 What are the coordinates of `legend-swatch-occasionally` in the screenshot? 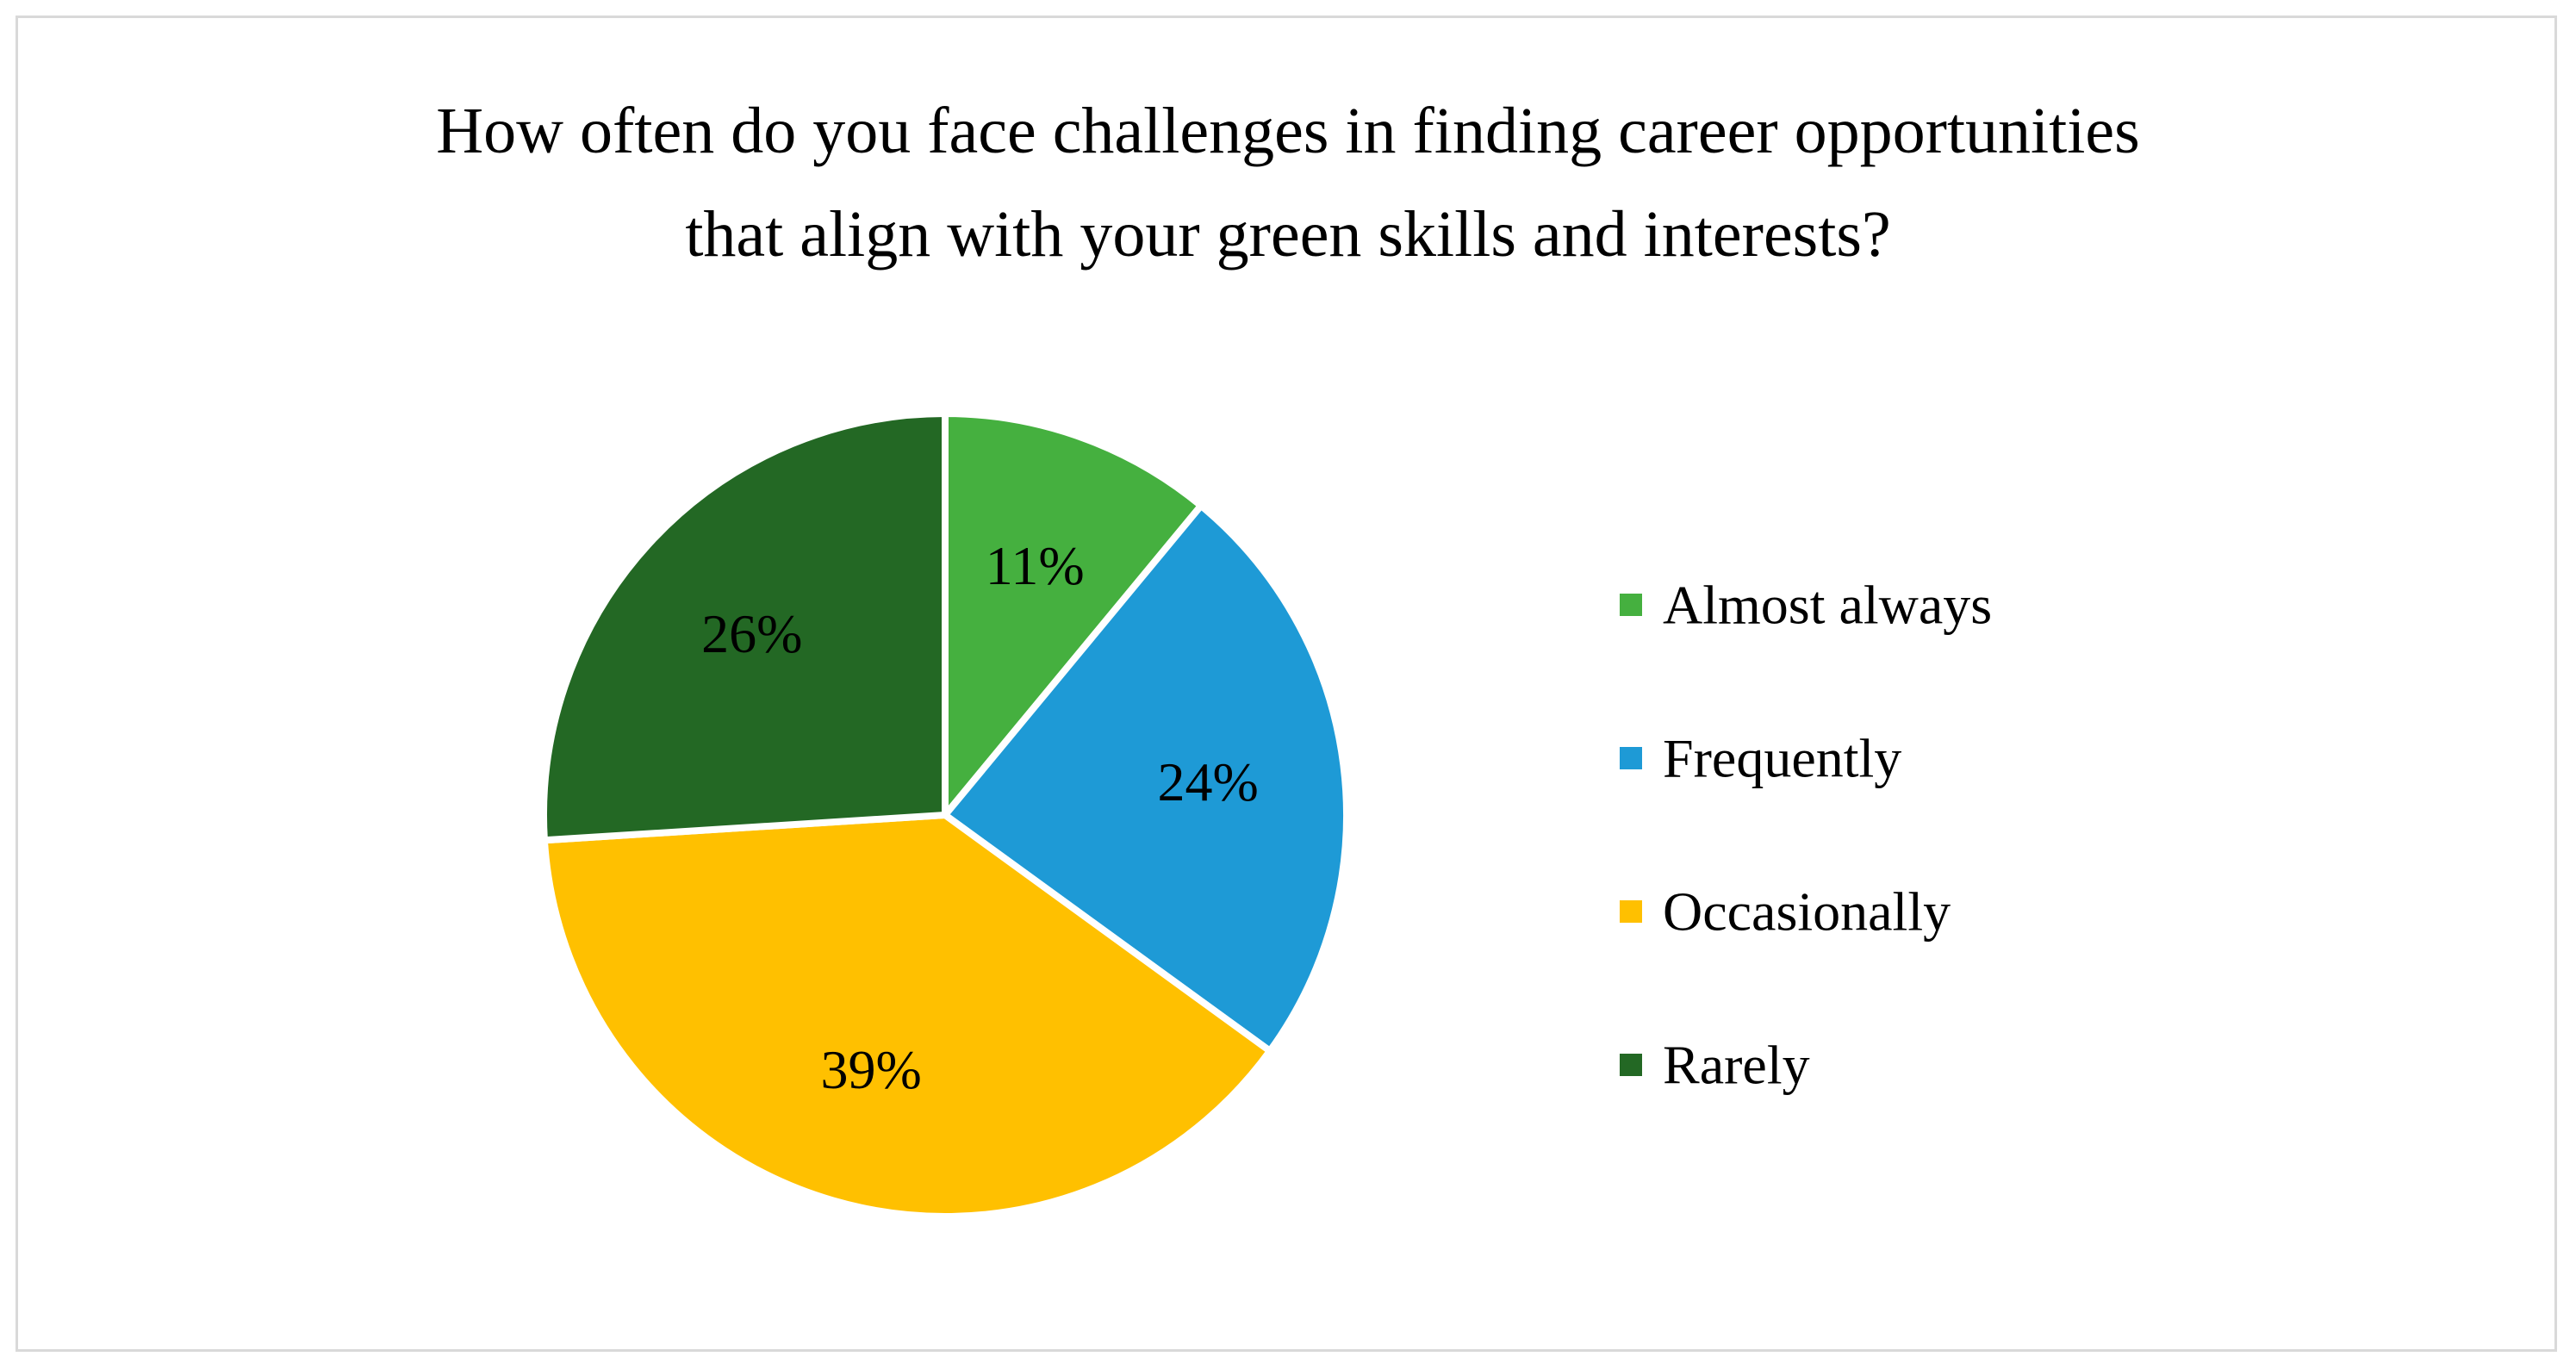 It's located at (1631, 911).